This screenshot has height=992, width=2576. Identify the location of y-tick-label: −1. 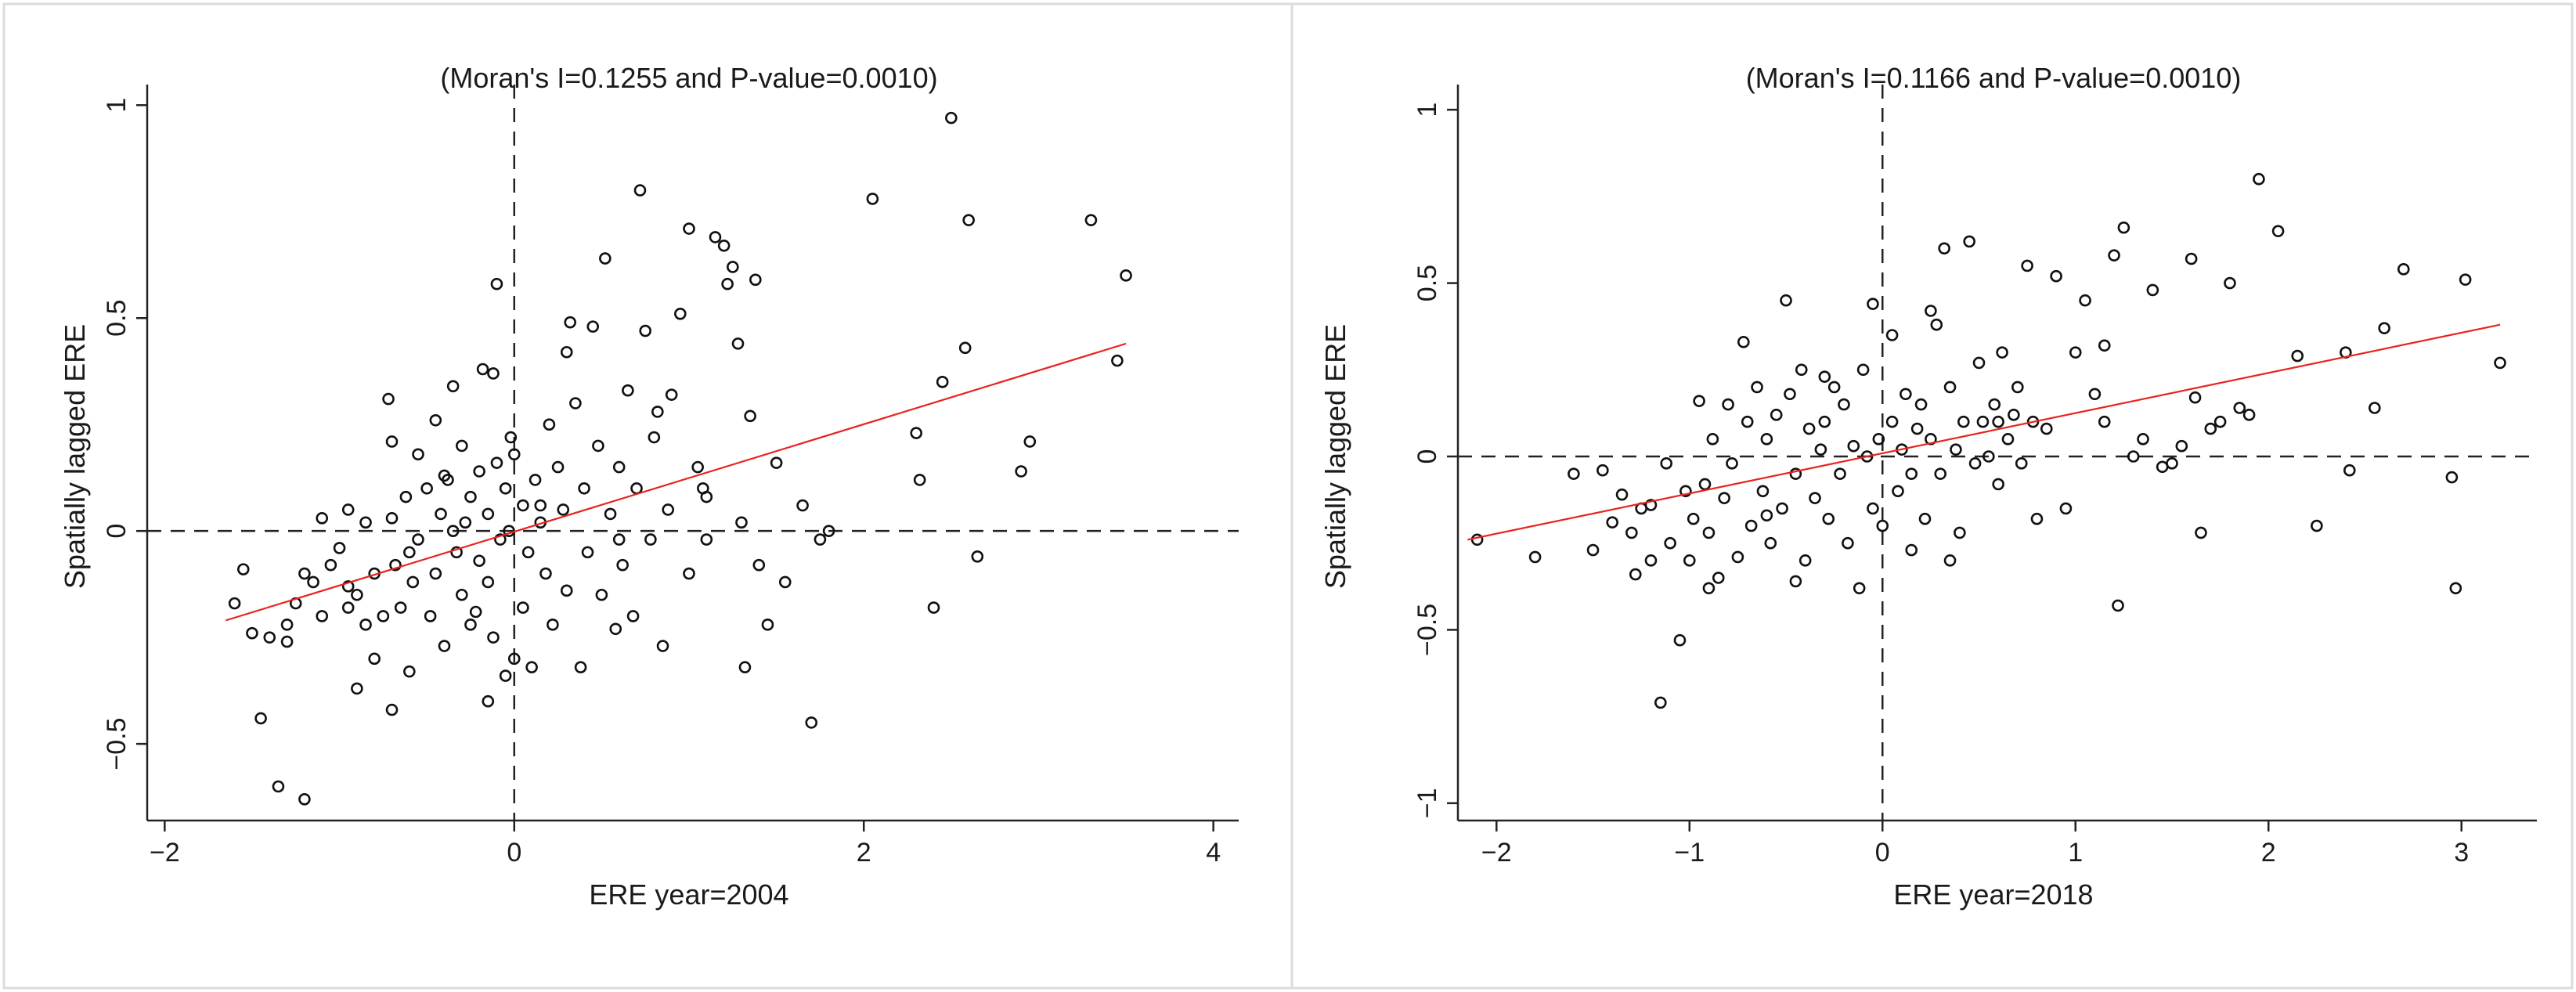
(1427, 803).